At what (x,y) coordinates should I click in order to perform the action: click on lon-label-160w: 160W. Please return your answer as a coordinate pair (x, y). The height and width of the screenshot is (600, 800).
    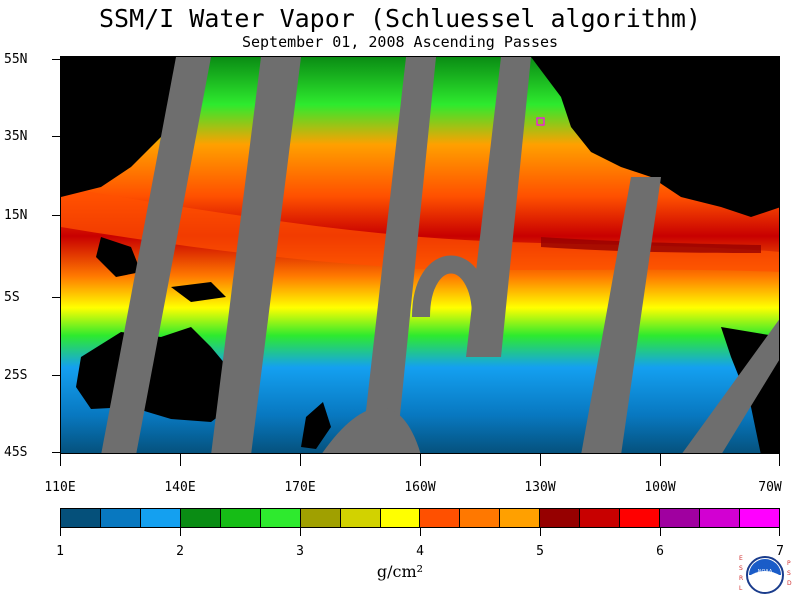
    Looking at the image, I should click on (420, 487).